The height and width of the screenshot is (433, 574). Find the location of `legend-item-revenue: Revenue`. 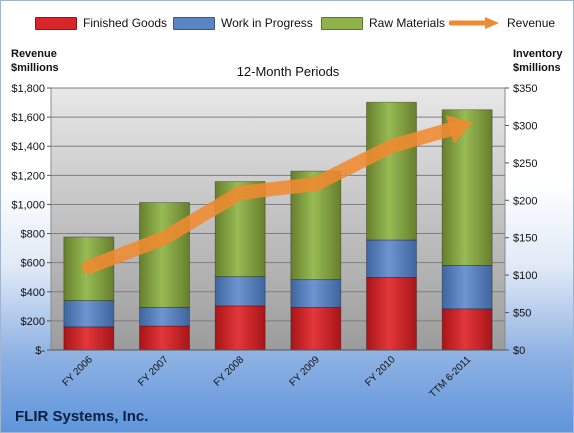

legend-item-revenue: Revenue is located at coordinates (502, 23).